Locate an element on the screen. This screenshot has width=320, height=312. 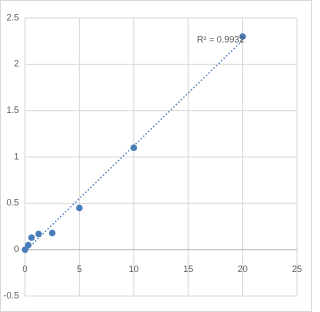
y-tick-label: 0.5 is located at coordinates (12, 203).